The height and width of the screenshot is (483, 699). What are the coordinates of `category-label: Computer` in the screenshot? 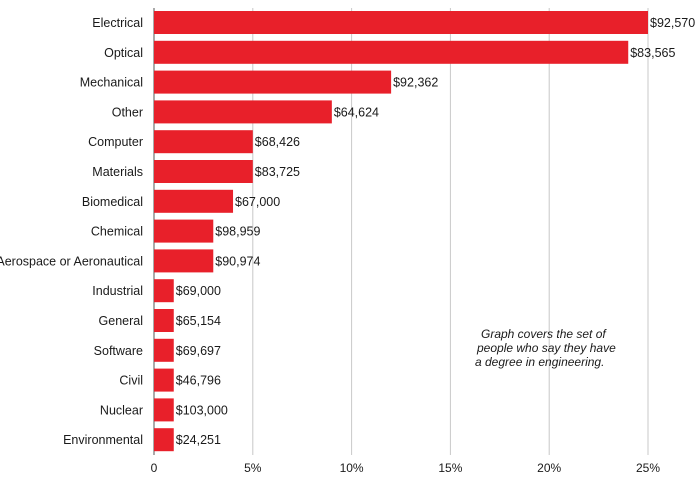 It's located at (115, 142).